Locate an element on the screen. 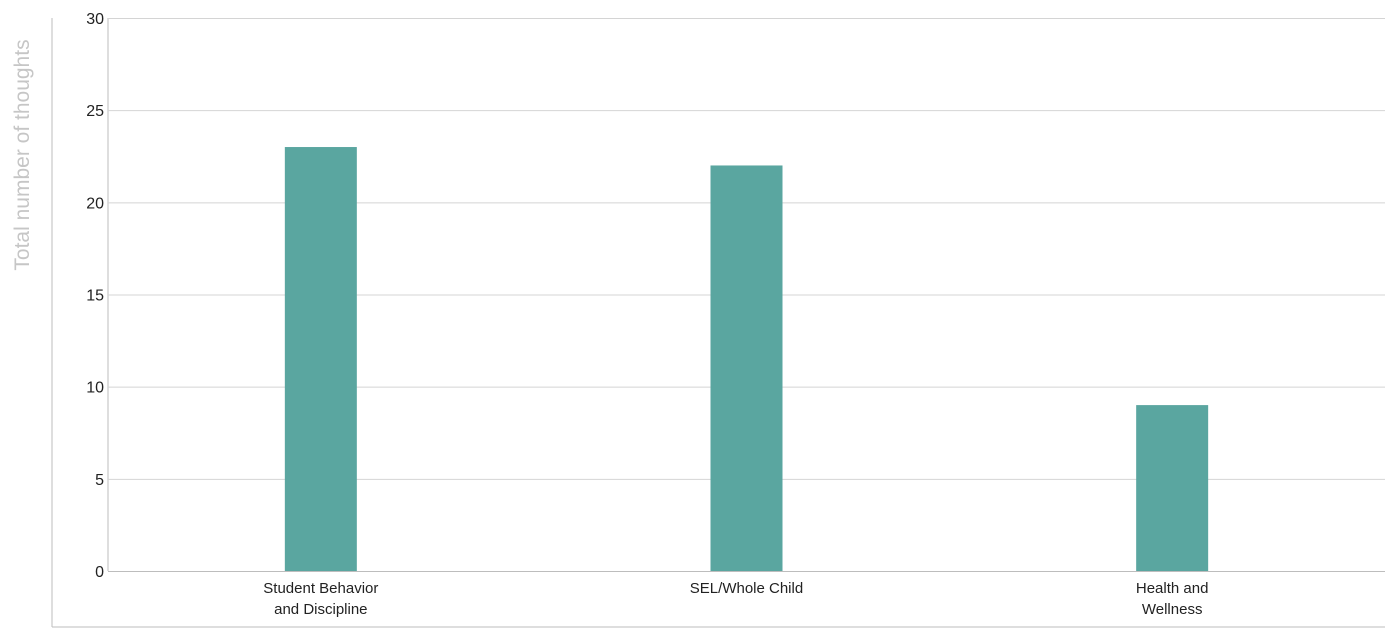  y-tick-label: 25 is located at coordinates (95, 111).